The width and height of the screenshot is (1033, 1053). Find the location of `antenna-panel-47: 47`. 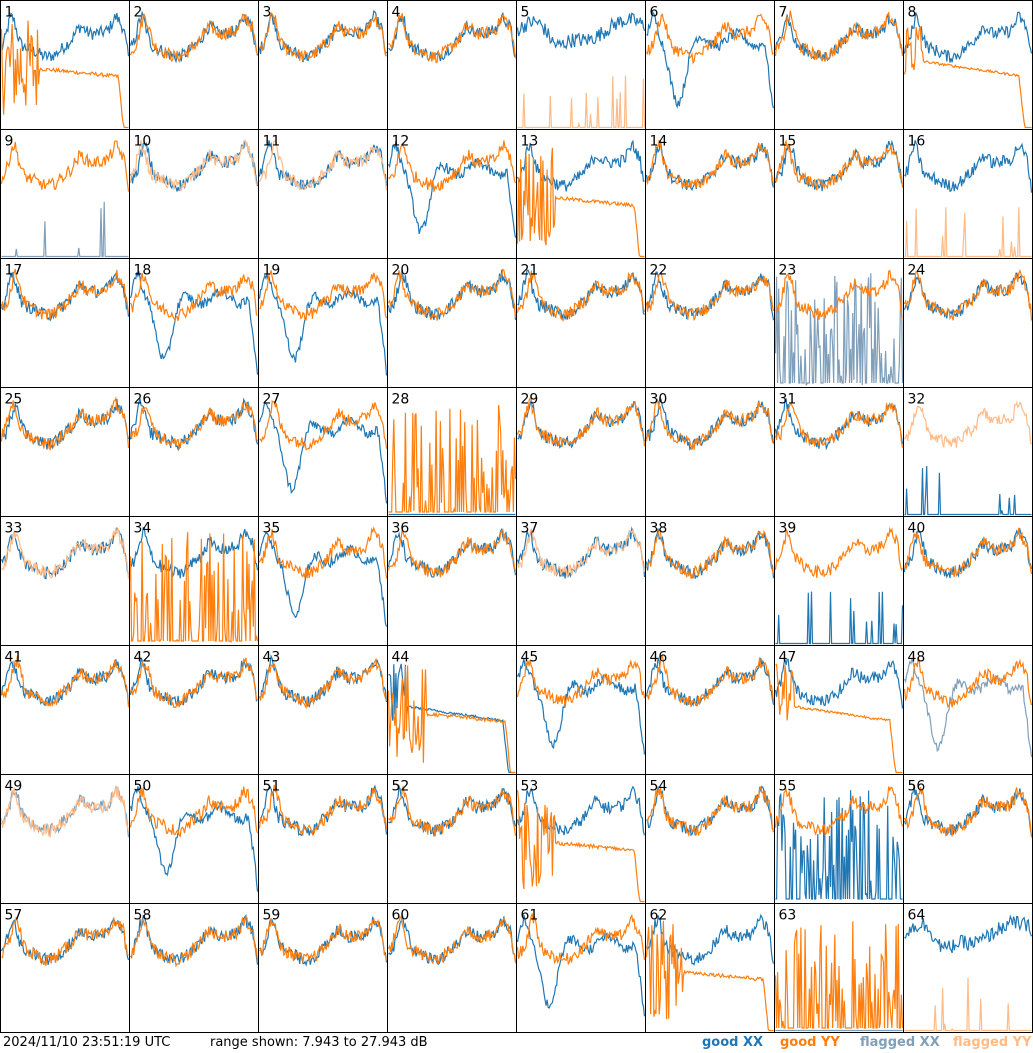

antenna-panel-47: 47 is located at coordinates (839, 710).